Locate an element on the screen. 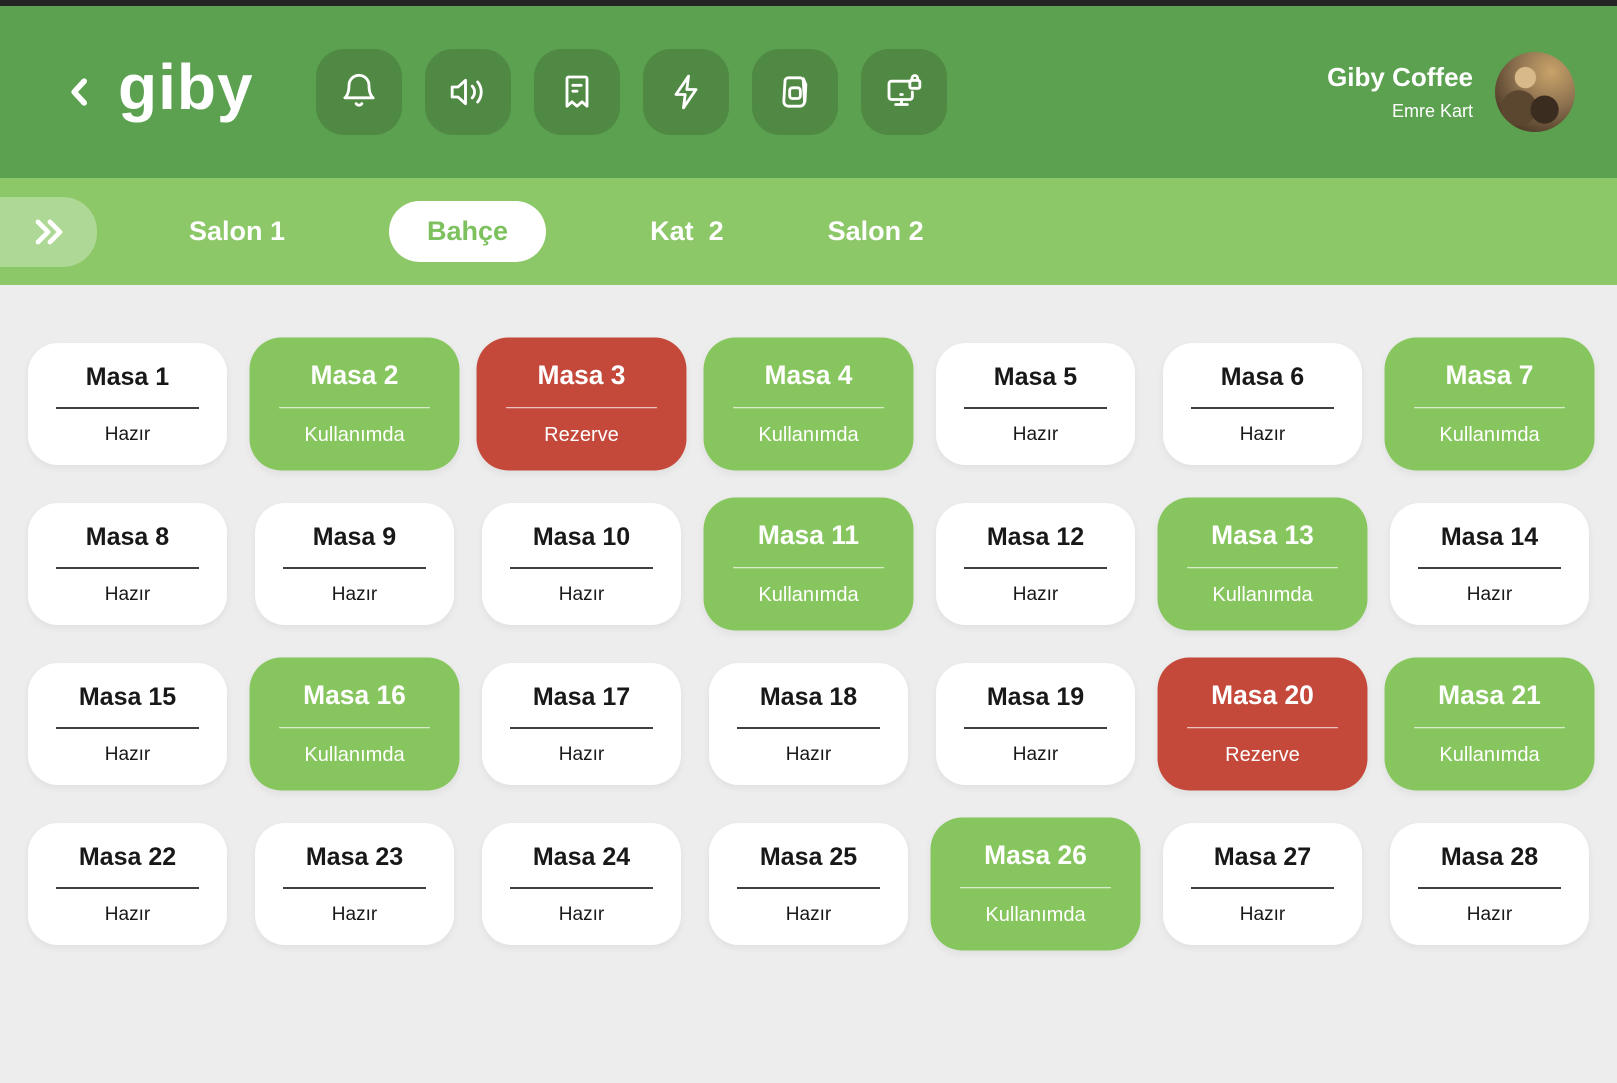 Image resolution: width=1617 pixels, height=1083 pixels. table-card: Masa 22 Hazır is located at coordinates (127, 884).